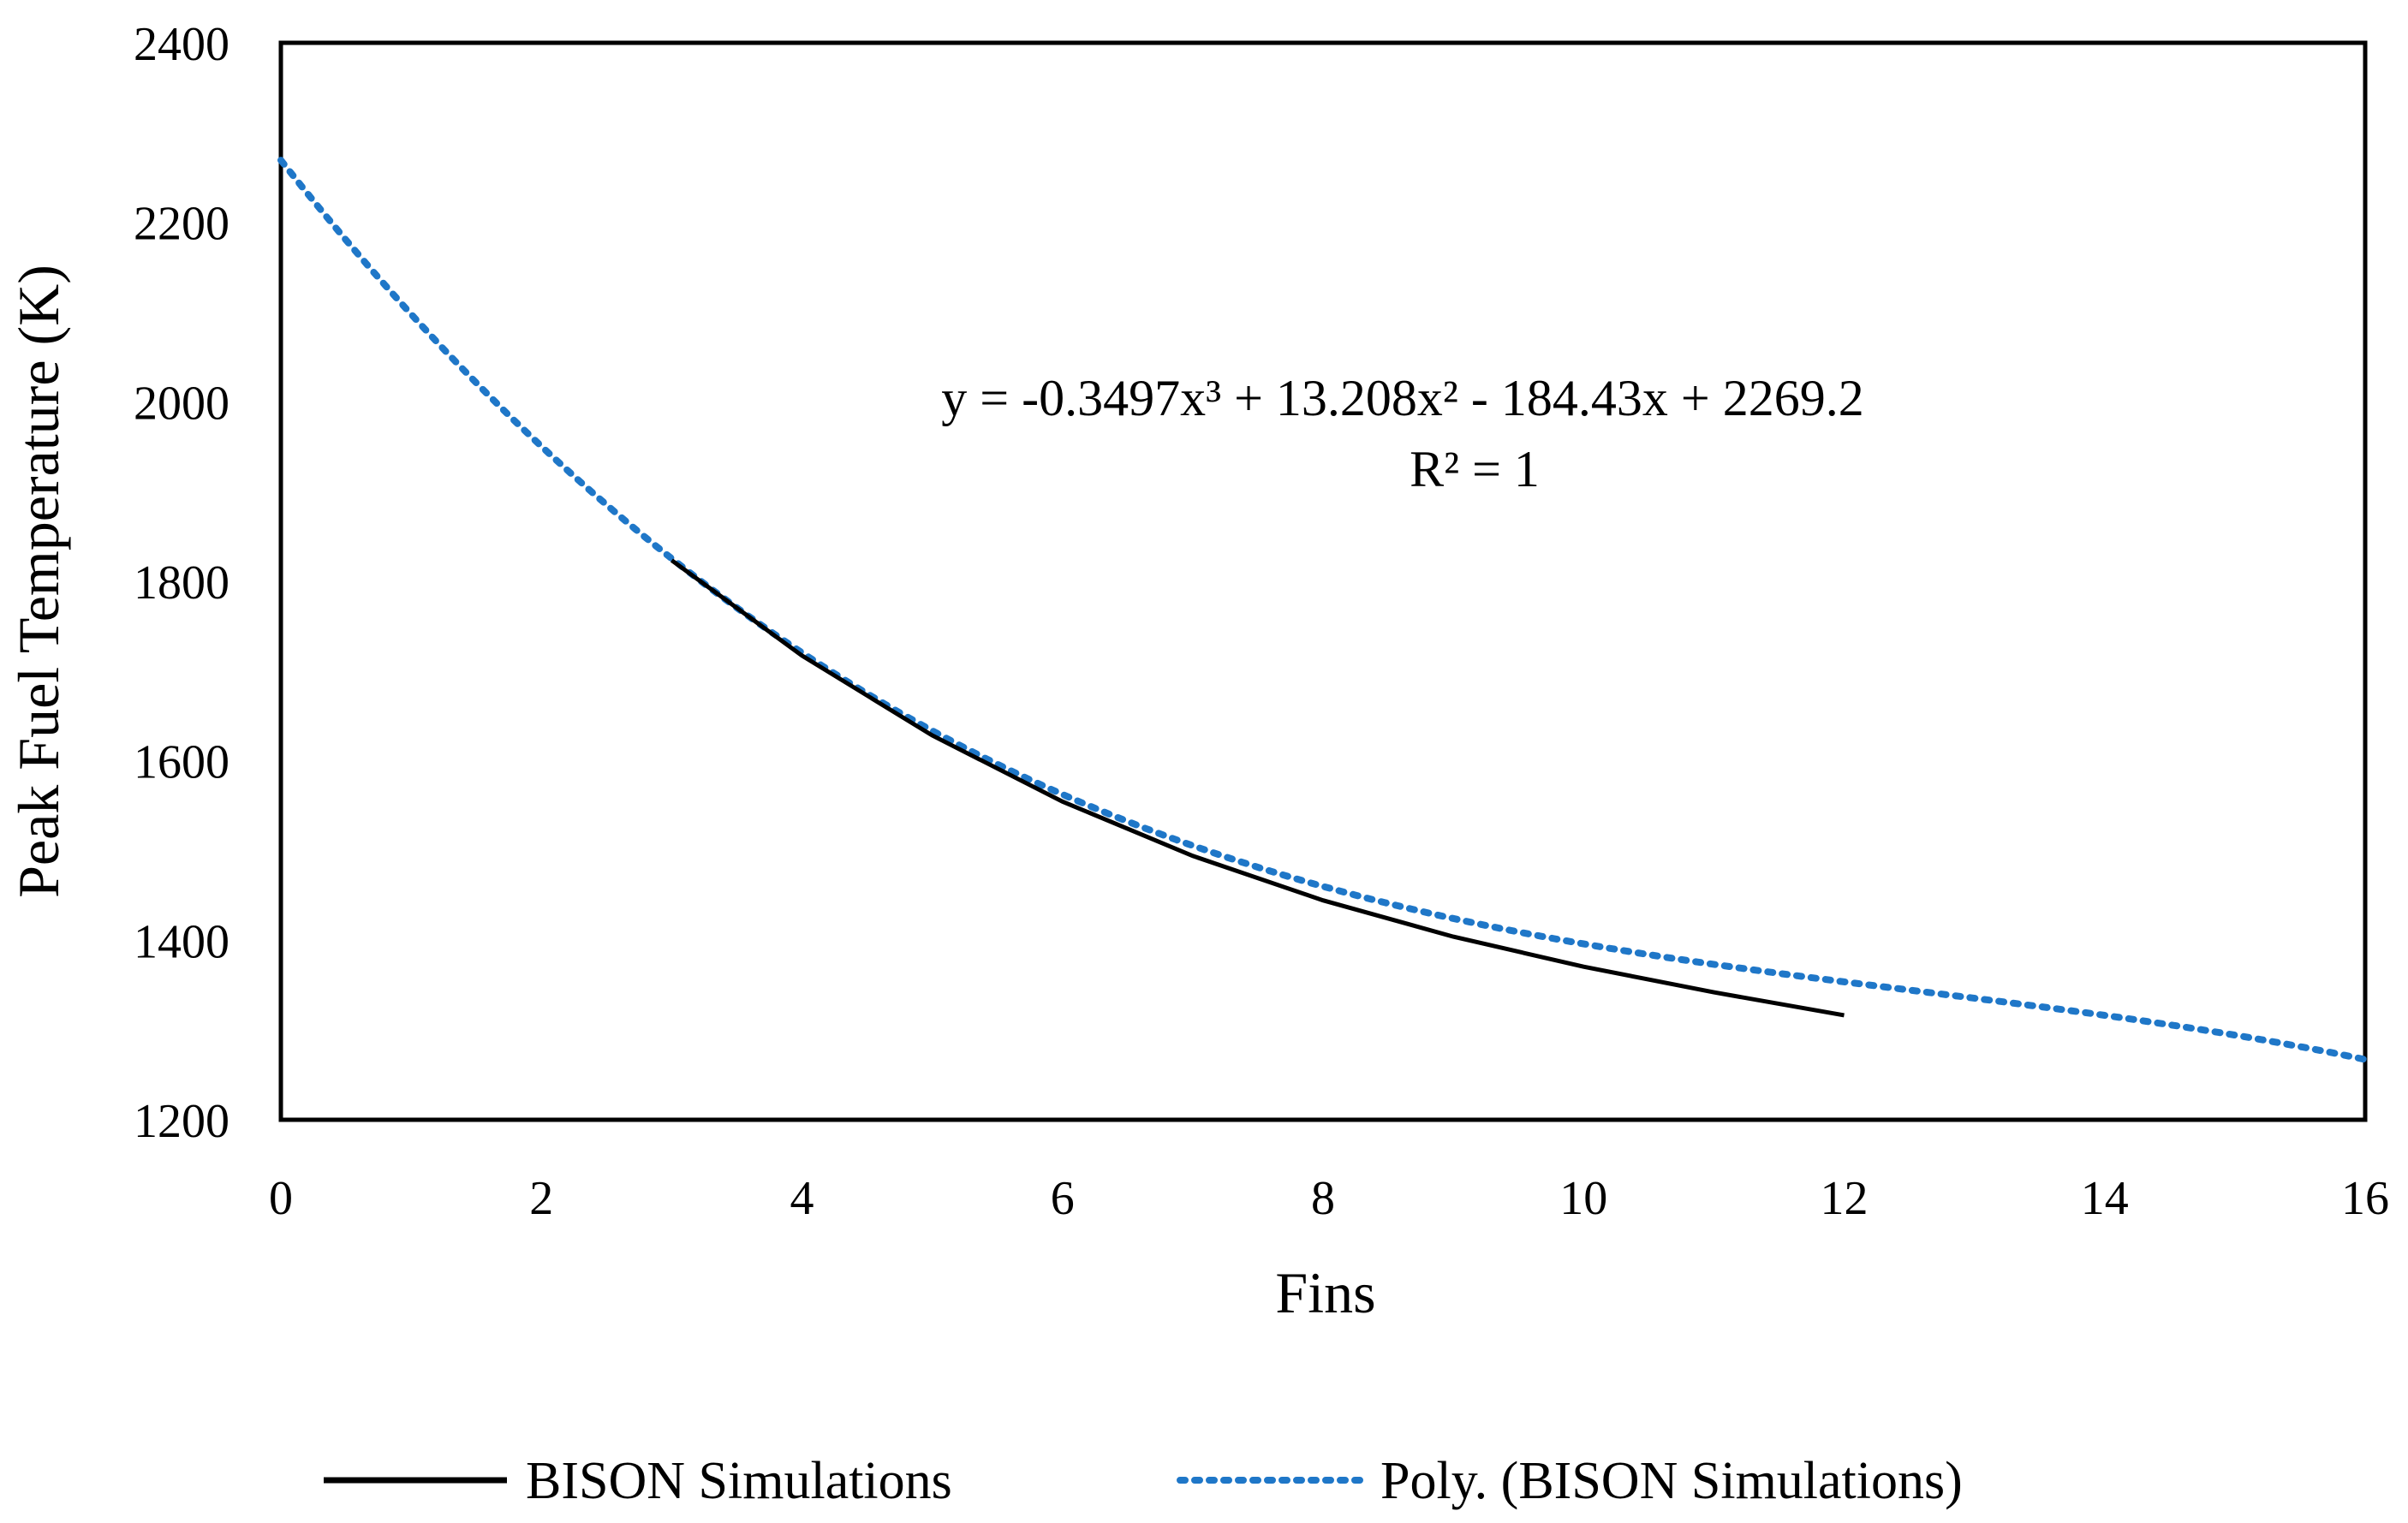  Describe the element at coordinates (38, 582) in the screenshot. I see `y-axis-title: Peak Fuel Temperature (K)` at that location.